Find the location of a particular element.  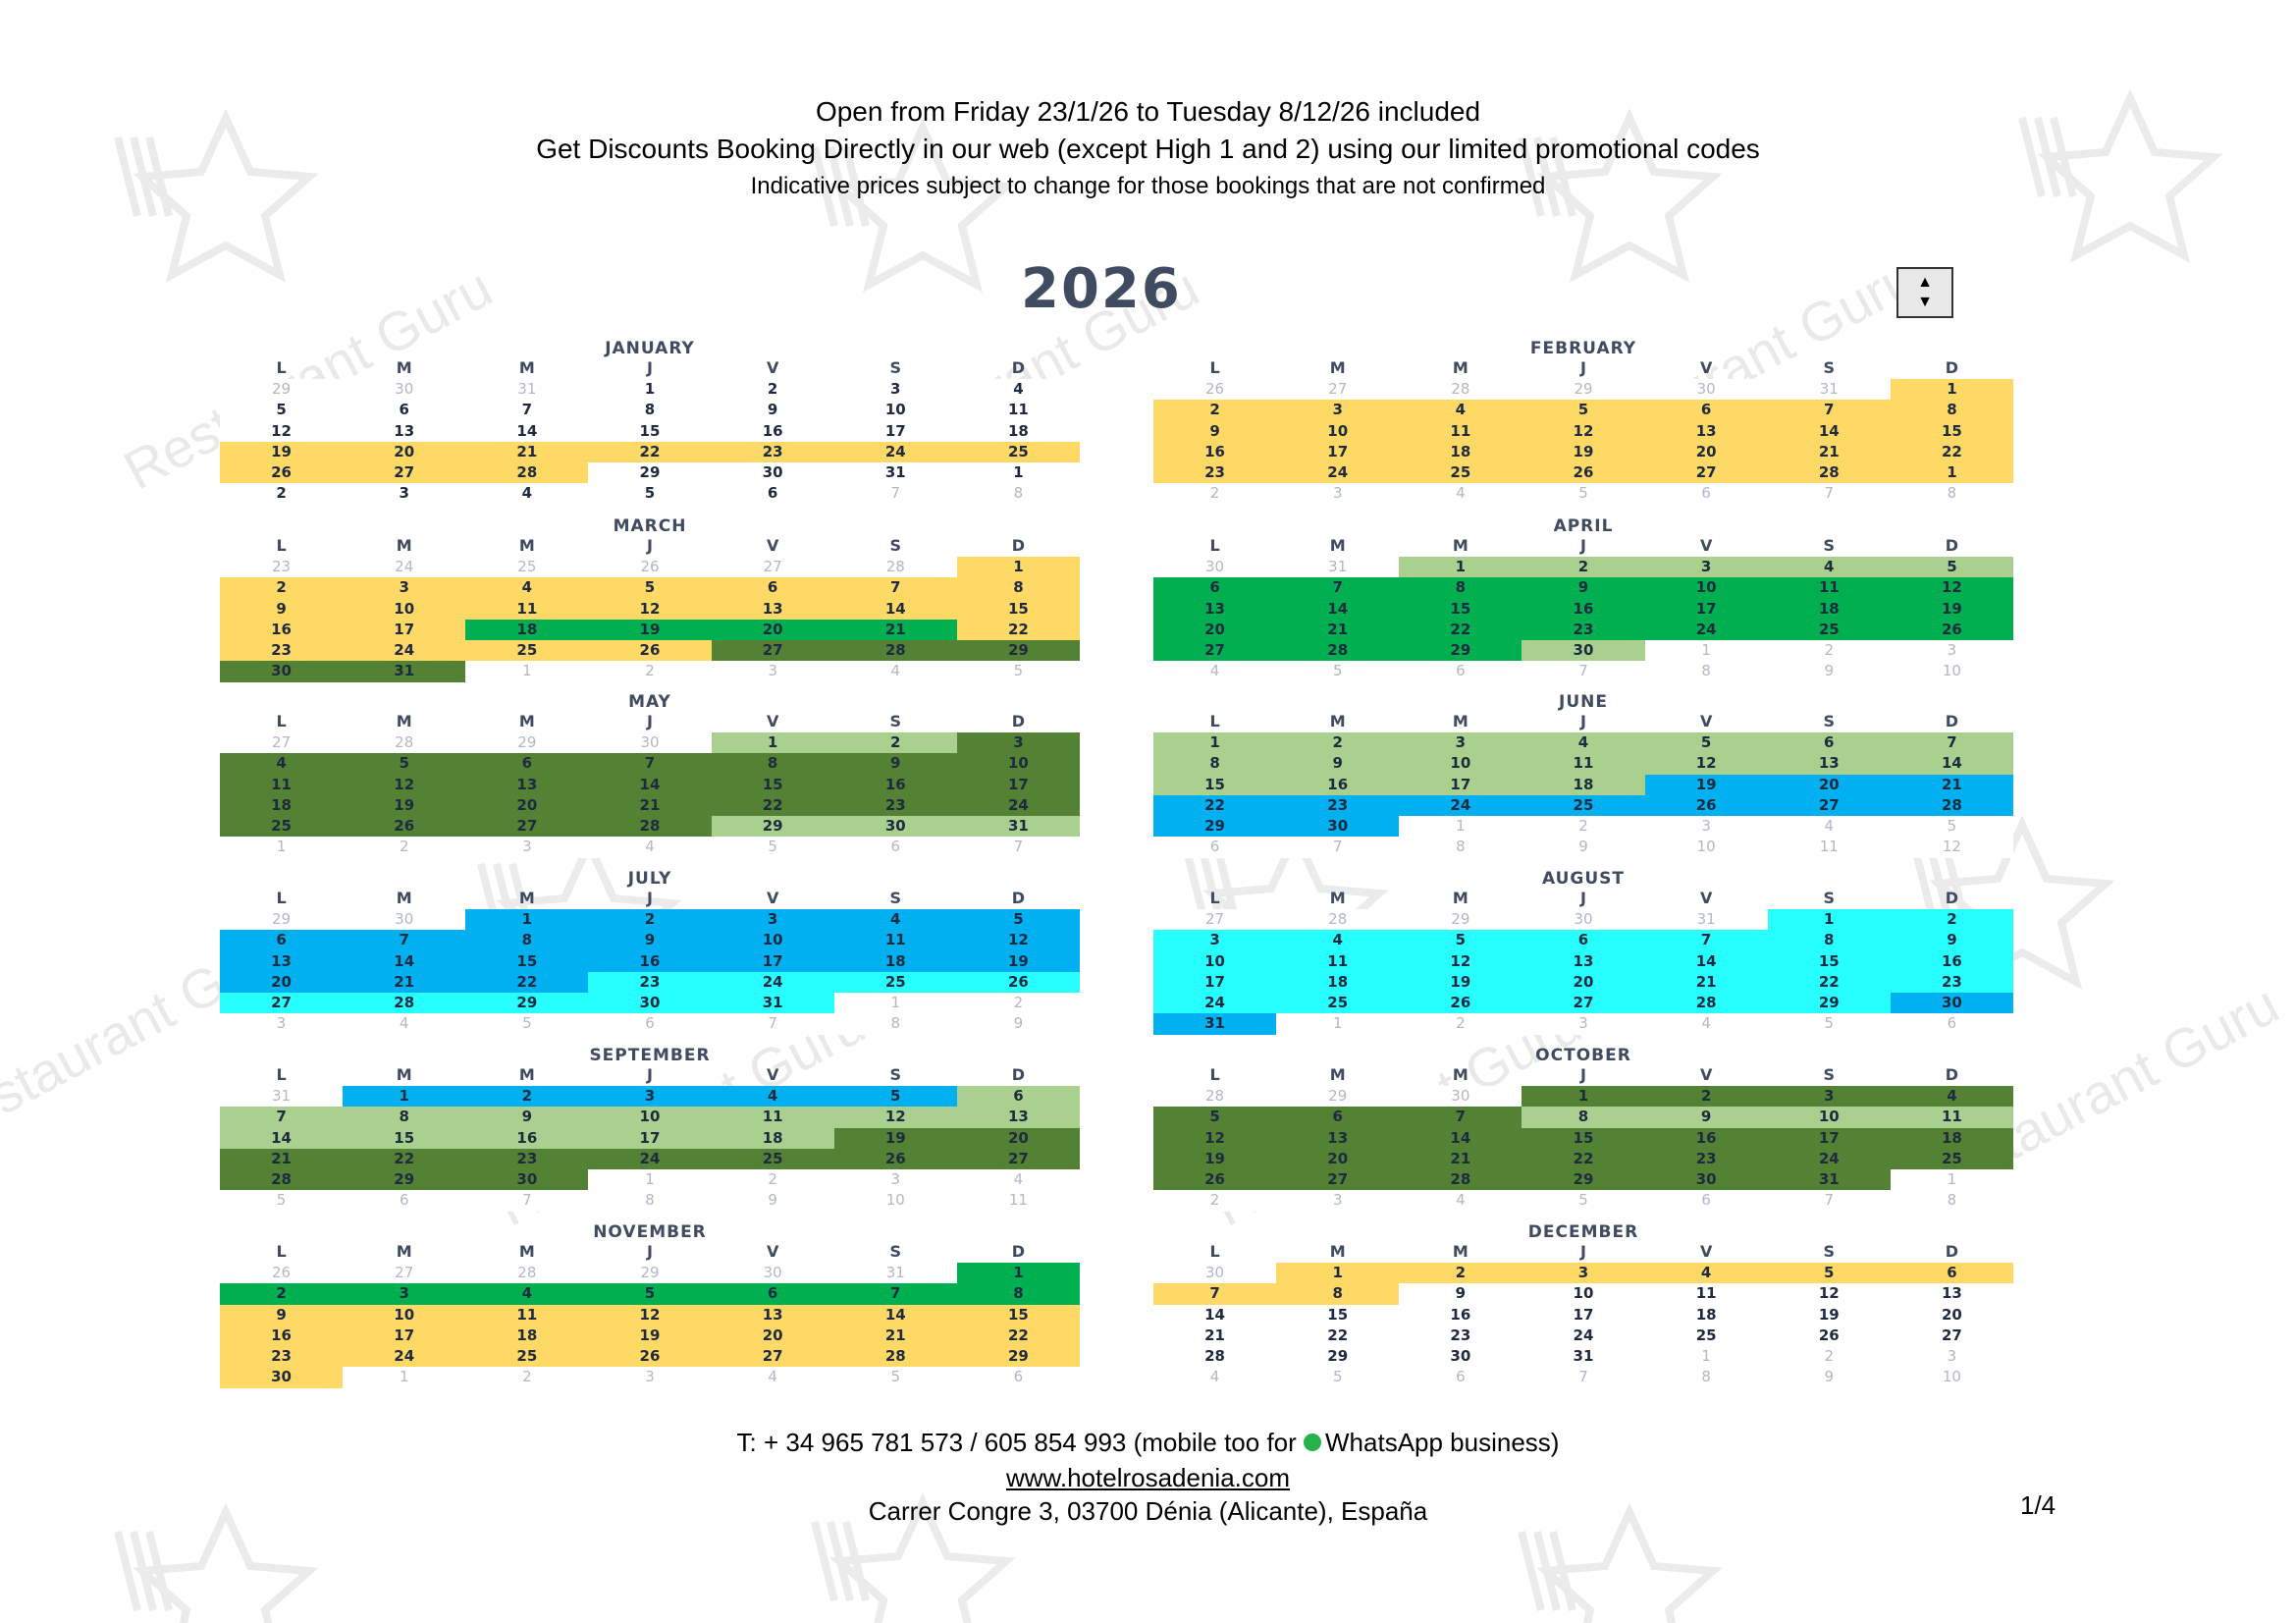

weekday-label: S is located at coordinates (1830, 898).